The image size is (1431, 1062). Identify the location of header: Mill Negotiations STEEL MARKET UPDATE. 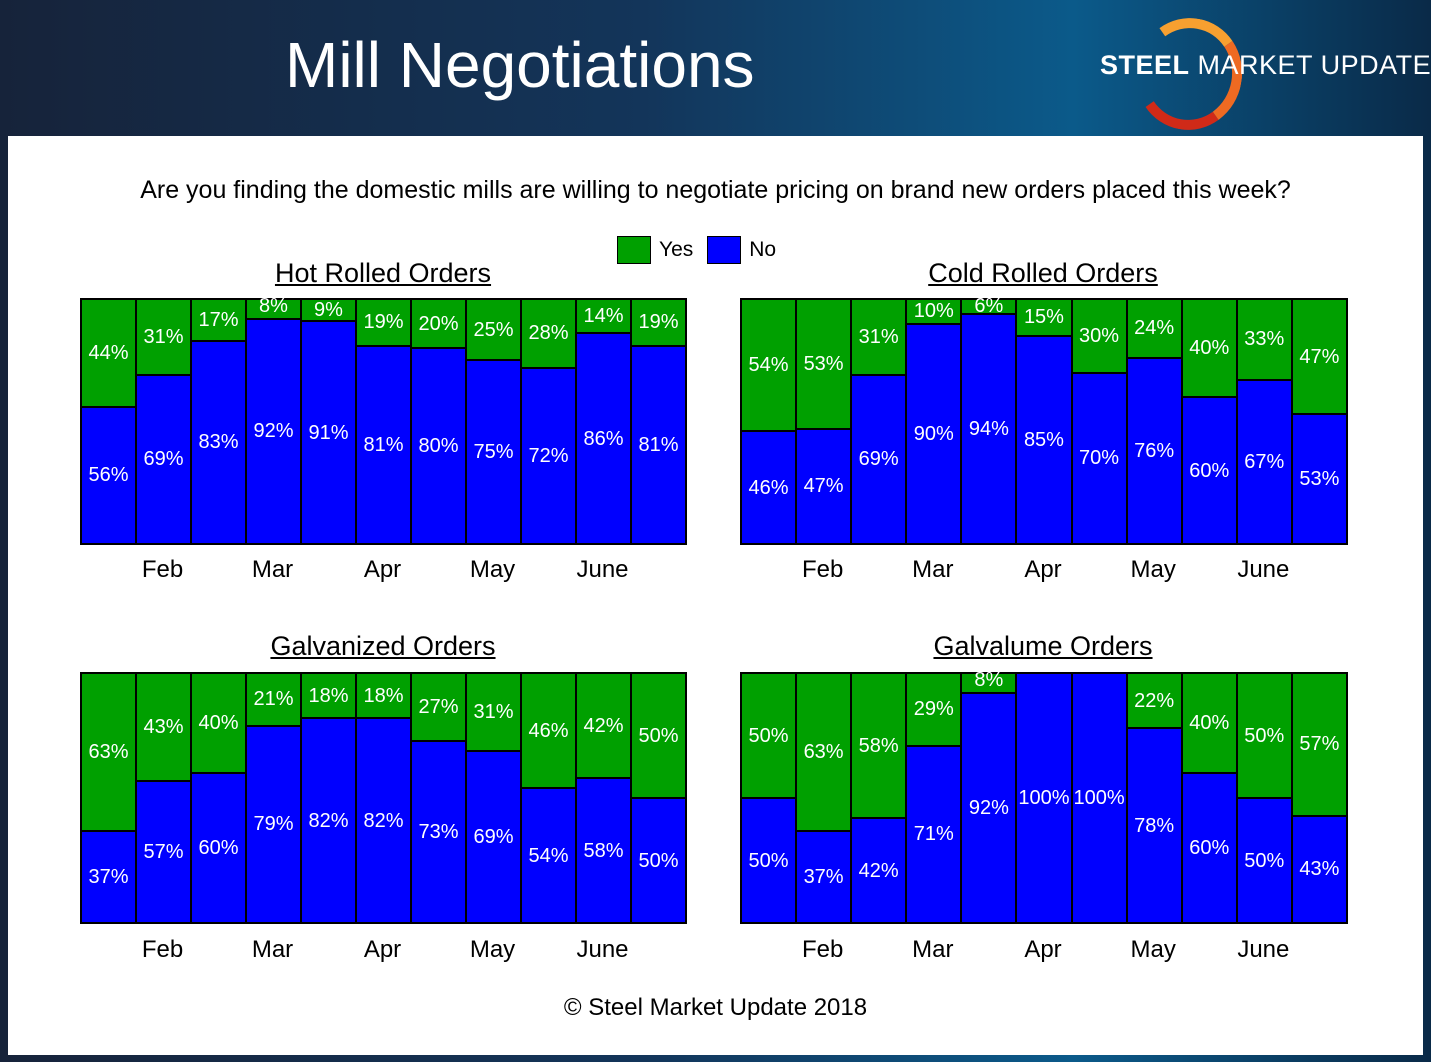
(715, 69).